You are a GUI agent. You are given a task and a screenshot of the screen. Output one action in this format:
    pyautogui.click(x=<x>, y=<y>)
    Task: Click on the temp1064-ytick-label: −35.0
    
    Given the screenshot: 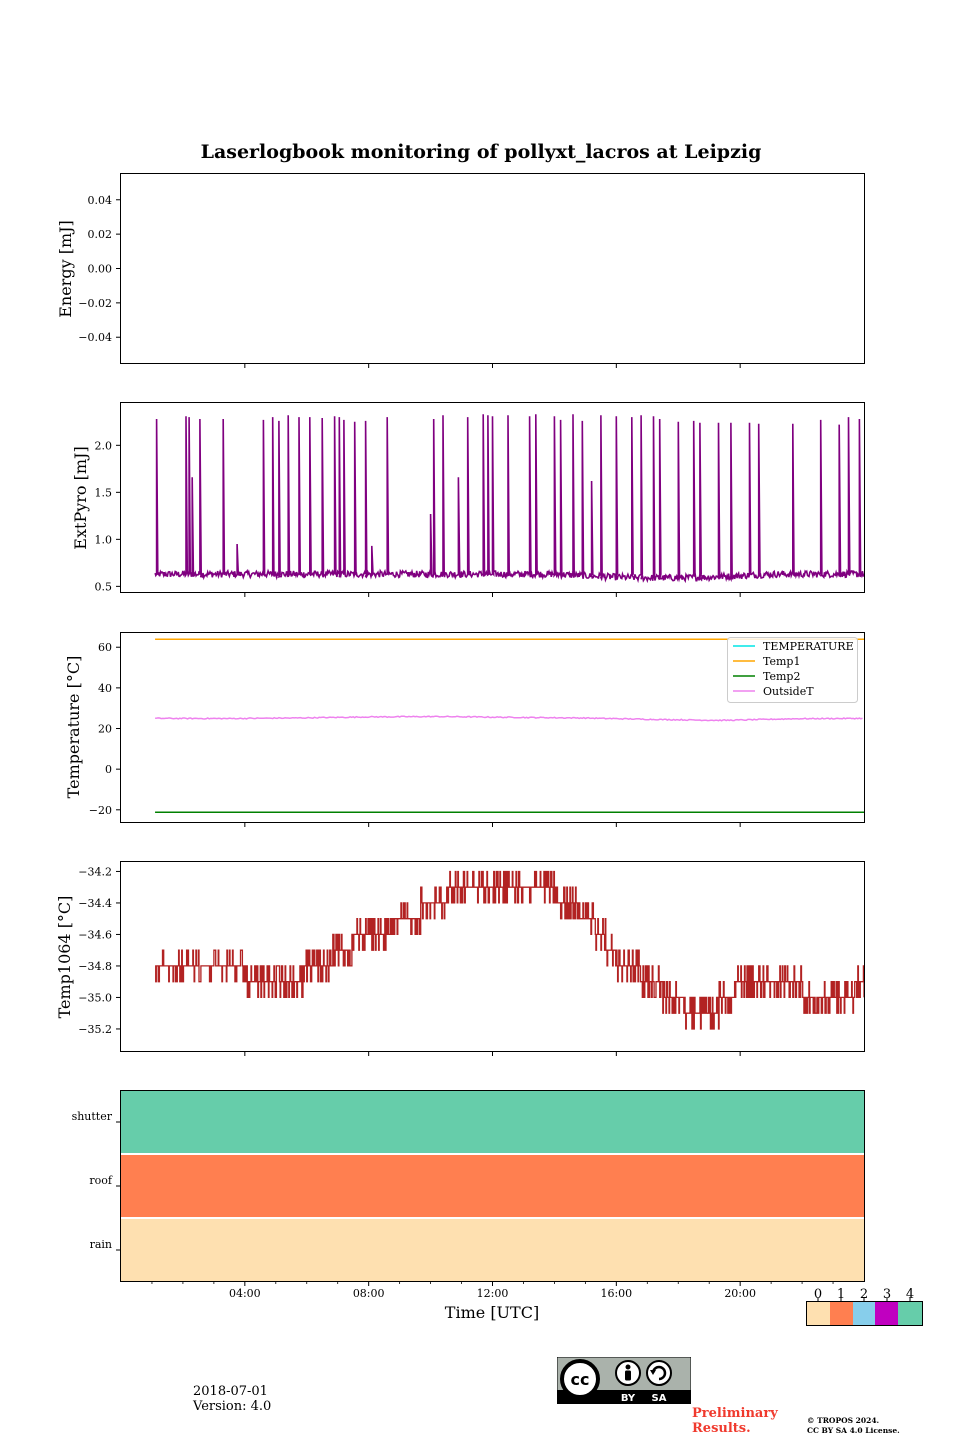 What is the action you would take?
    pyautogui.click(x=95, y=997)
    